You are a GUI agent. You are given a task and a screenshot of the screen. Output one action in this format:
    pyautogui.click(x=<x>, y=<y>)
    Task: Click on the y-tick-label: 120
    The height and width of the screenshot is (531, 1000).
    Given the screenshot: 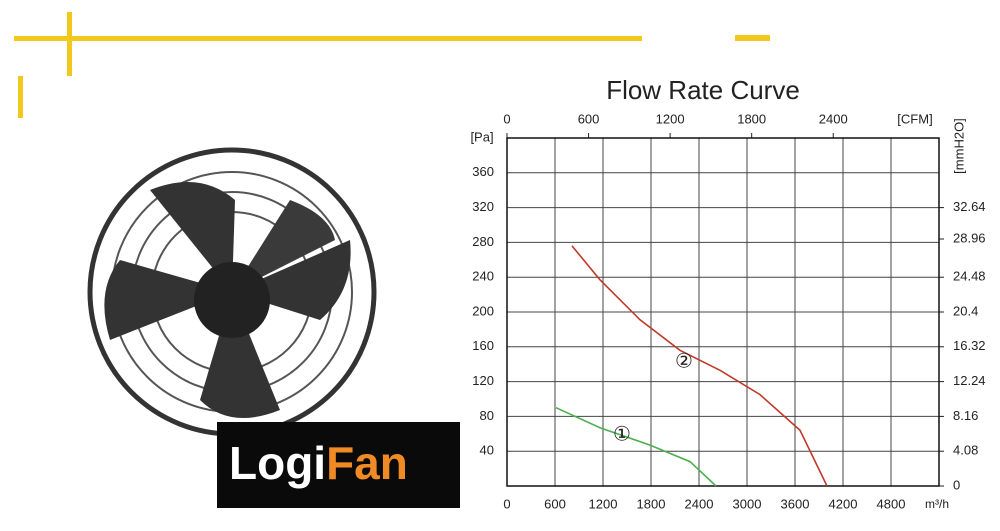 What is the action you would take?
    pyautogui.click(x=483, y=380)
    